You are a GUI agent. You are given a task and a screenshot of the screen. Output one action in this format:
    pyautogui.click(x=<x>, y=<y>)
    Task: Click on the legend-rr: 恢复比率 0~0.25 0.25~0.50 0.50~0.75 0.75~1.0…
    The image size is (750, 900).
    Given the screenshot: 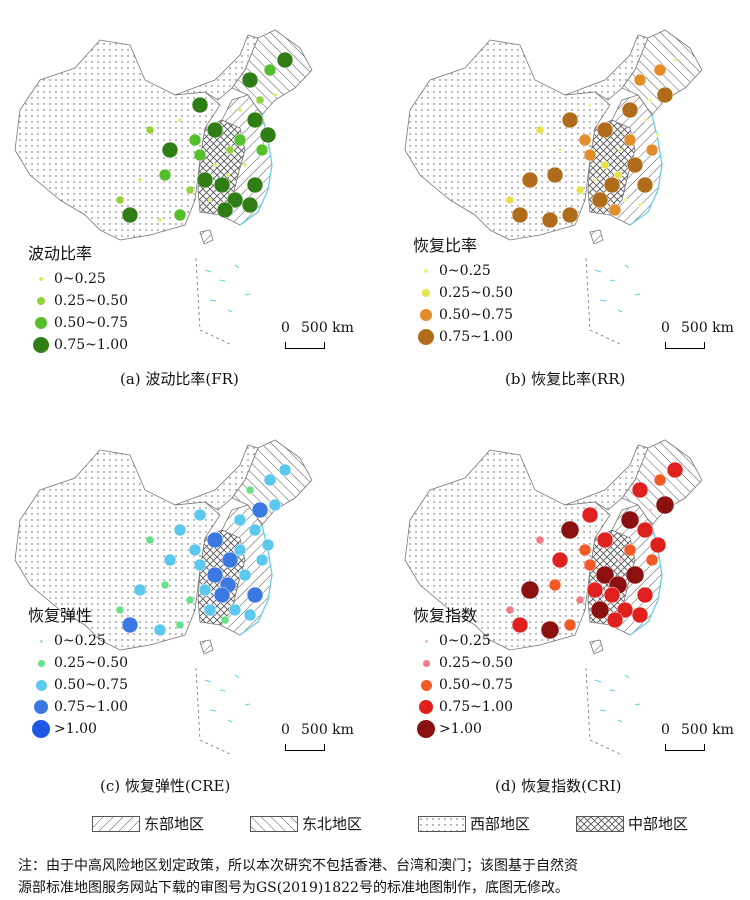 What is the action you would take?
    pyautogui.click(x=463, y=290)
    